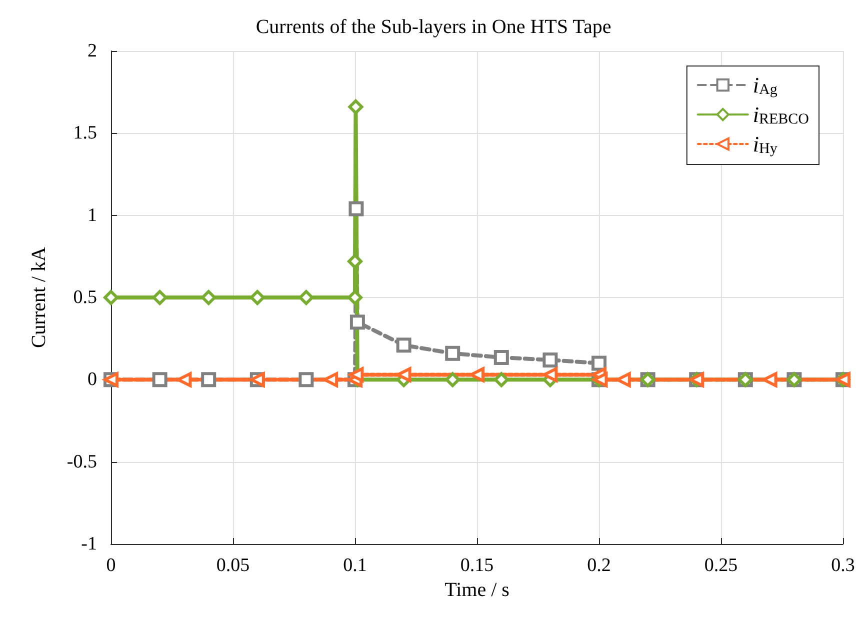 Image resolution: width=867 pixels, height=633 pixels. I want to click on legend-label: iAg, so click(765, 85).